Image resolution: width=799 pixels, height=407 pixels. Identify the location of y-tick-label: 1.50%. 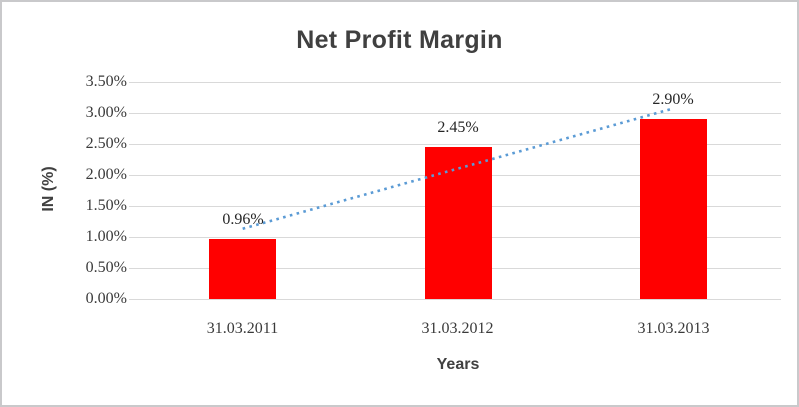
(106, 205).